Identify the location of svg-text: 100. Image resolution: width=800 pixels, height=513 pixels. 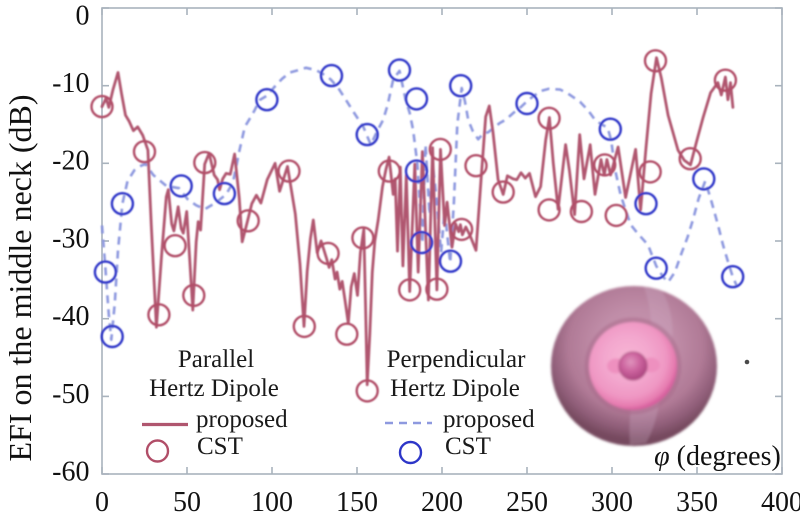
(272, 500).